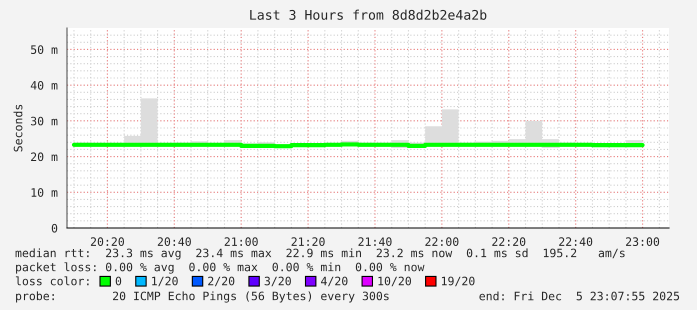 The height and width of the screenshot is (310, 697). Describe the element at coordinates (579, 295) in the screenshot. I see `text: end: Fri Dec 5 23:07:55 2025` at that location.